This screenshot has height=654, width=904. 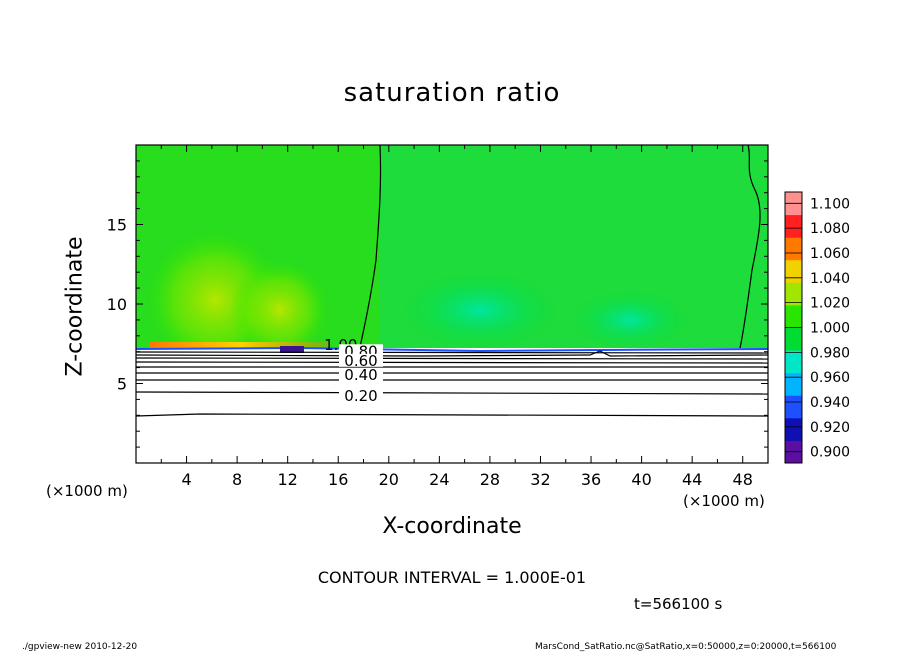 What do you see at coordinates (641, 479) in the screenshot?
I see `x-tick-label: 40` at bounding box center [641, 479].